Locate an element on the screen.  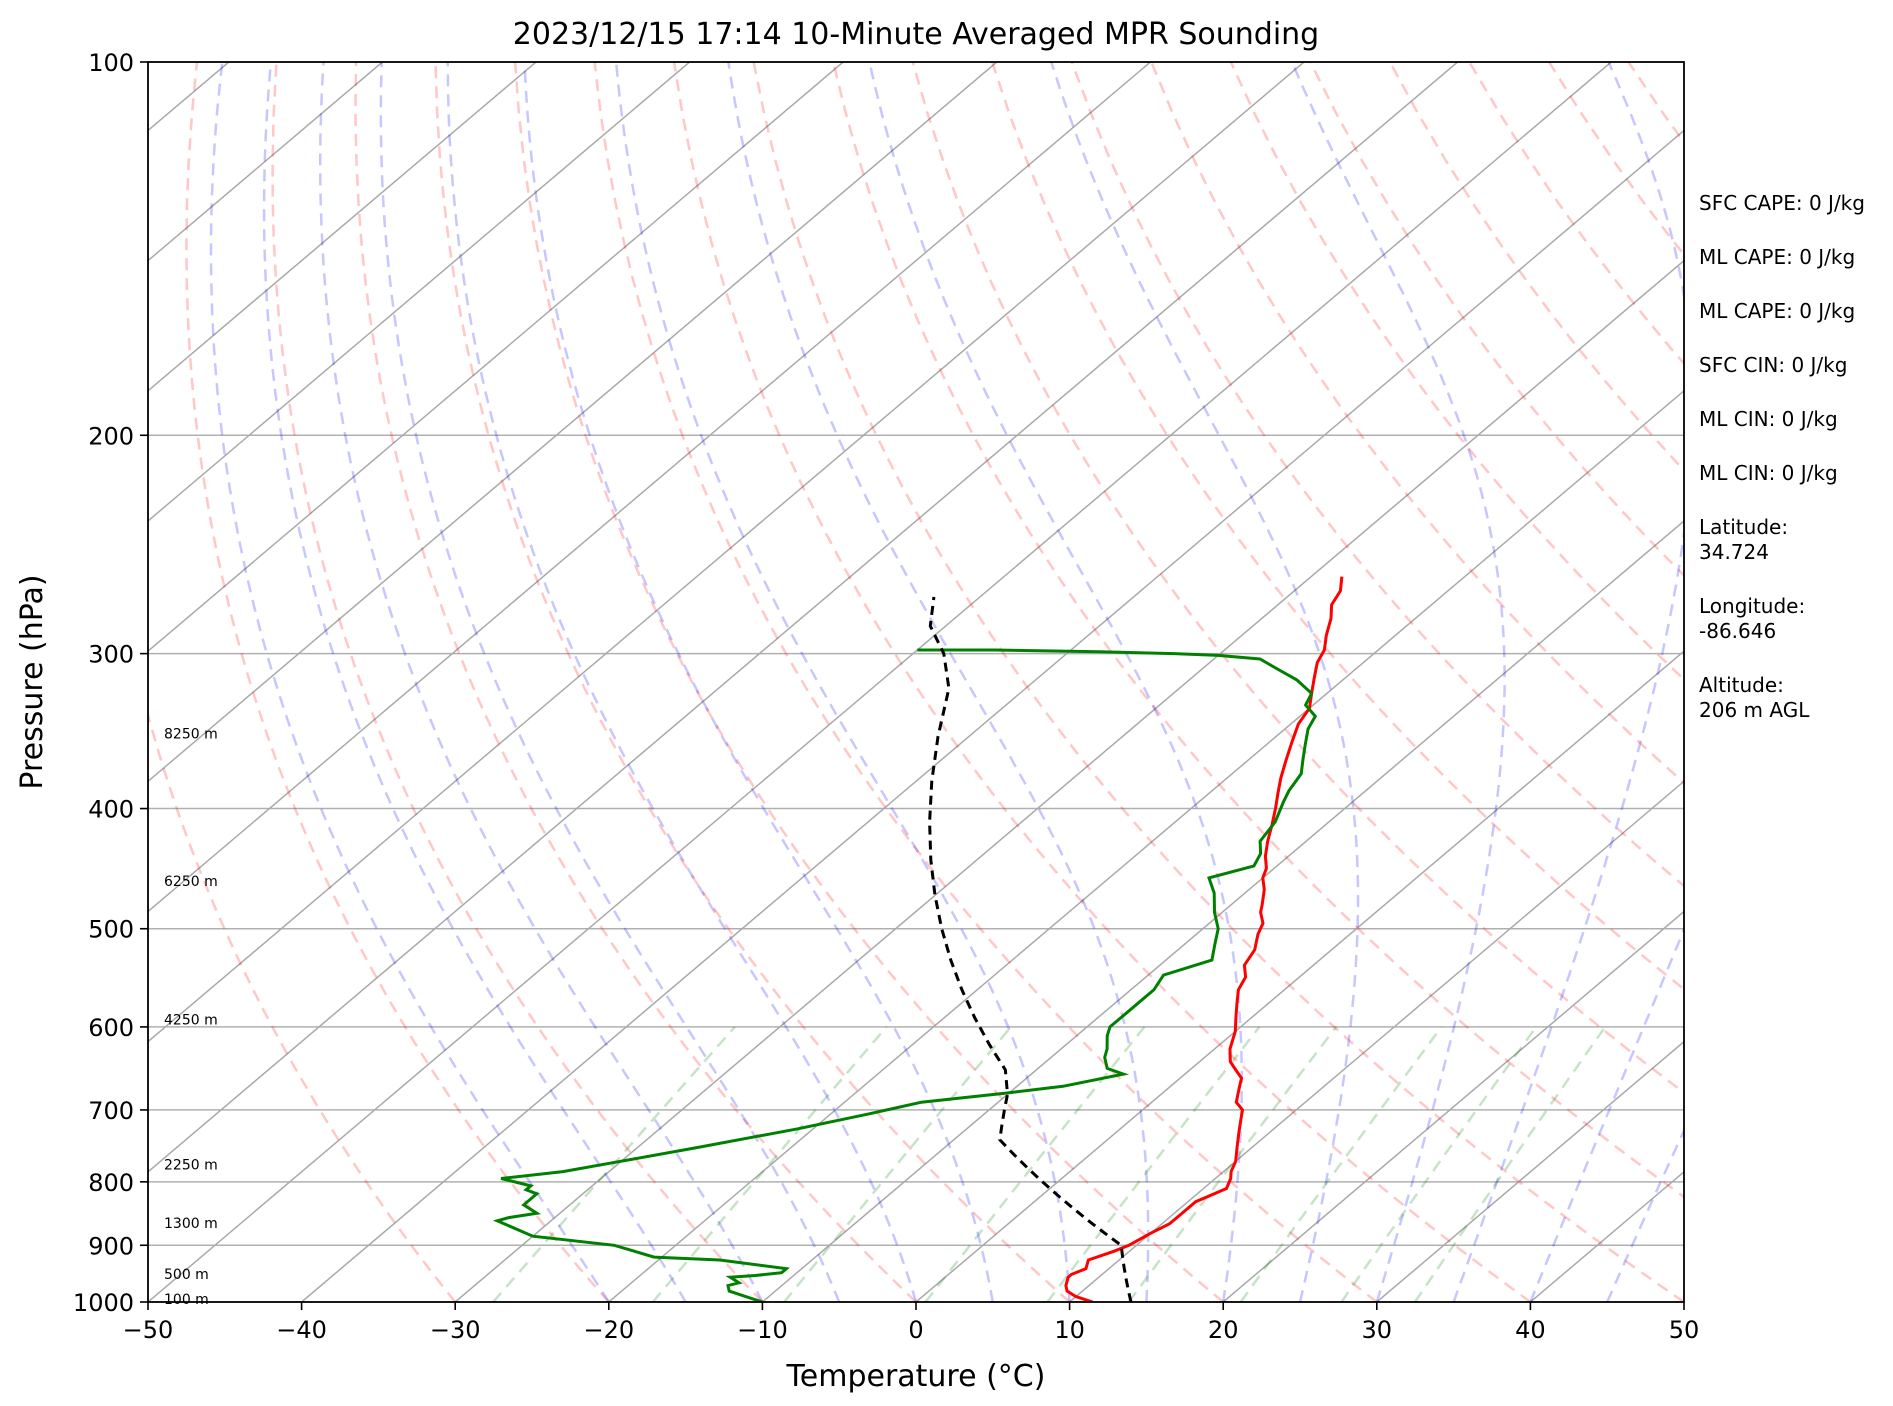
x-tick-label: −50 is located at coordinates (148, 1330).